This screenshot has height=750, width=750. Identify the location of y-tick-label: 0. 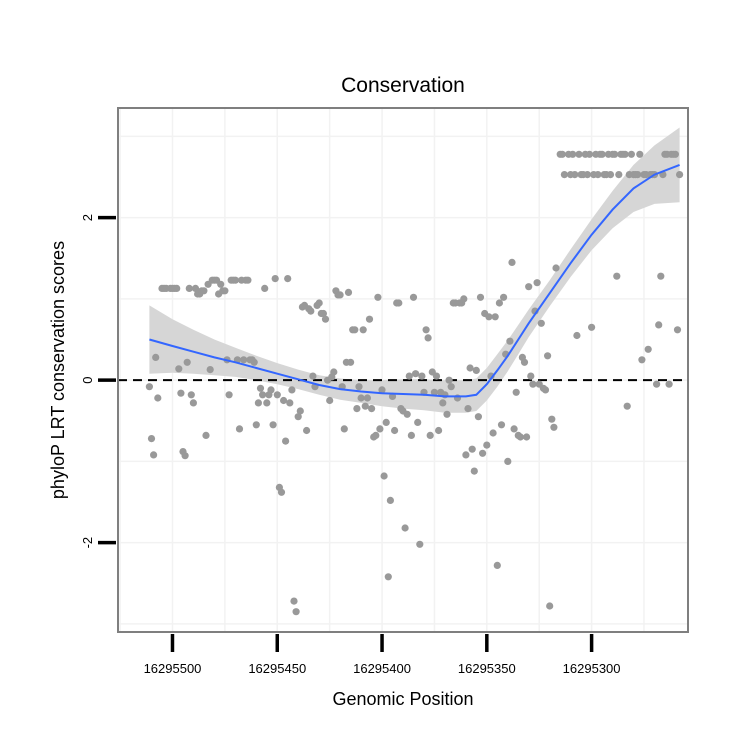
(87, 380).